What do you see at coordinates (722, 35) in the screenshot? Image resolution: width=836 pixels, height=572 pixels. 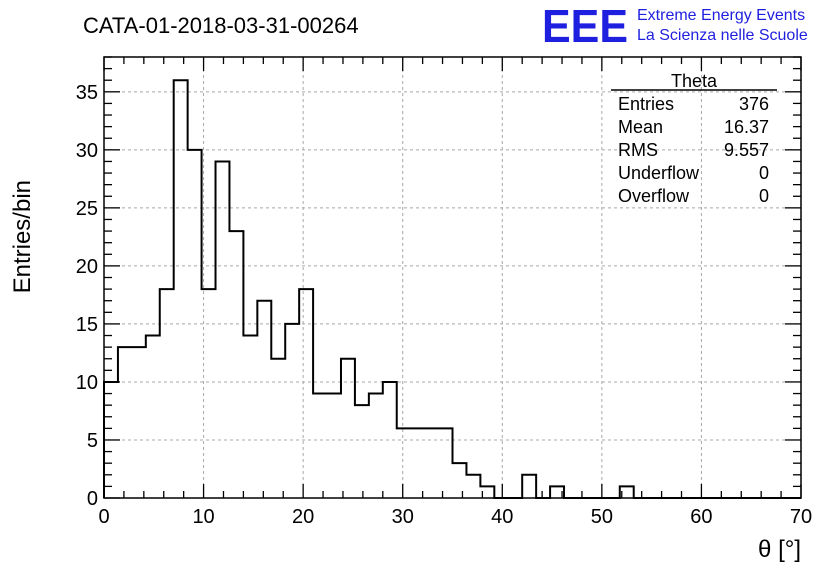 I see `logo-line-2: La Scienza nelle Scuole` at bounding box center [722, 35].